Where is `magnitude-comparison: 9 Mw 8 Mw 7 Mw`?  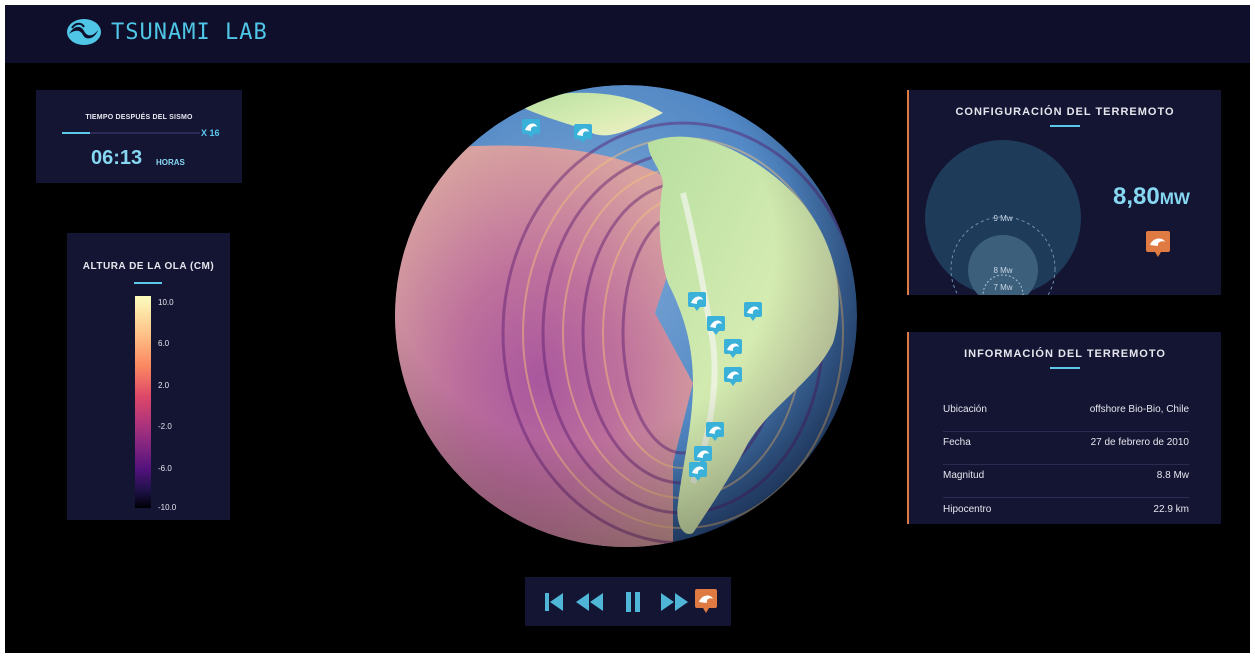
magnitude-comparison: 9 Mw 8 Mw 7 Mw is located at coordinates (1065, 192).